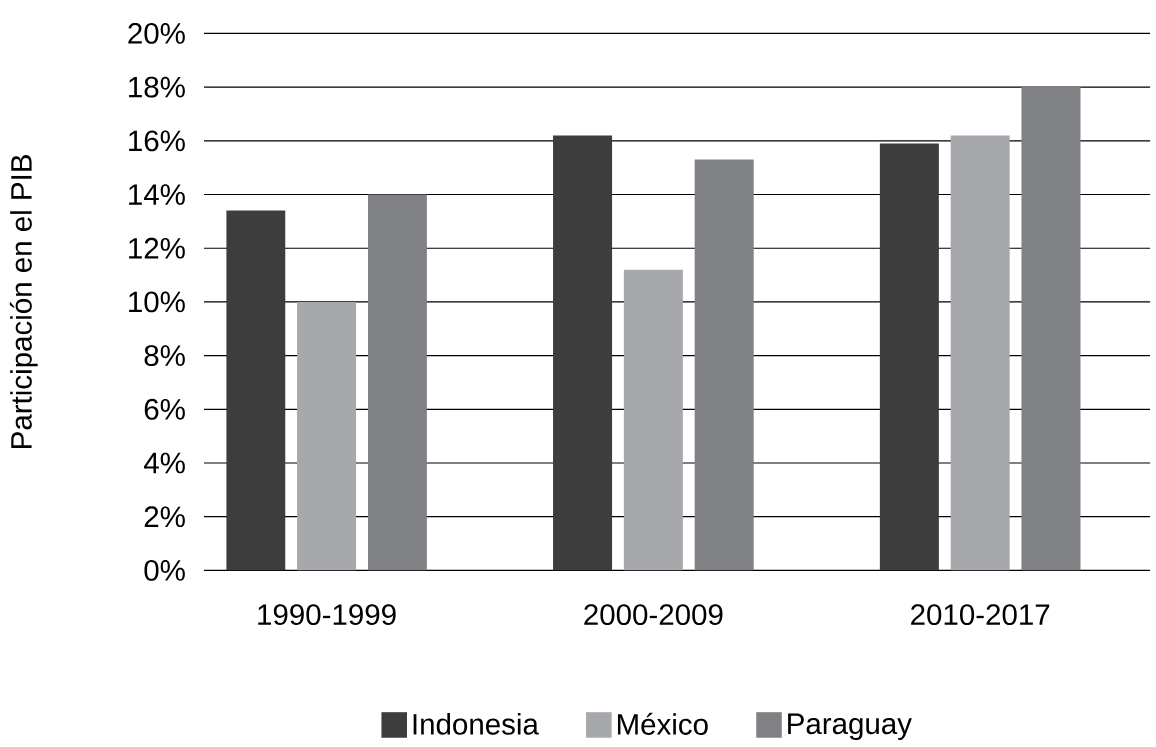 The width and height of the screenshot is (1156, 747). Describe the element at coordinates (476, 724) in the screenshot. I see `legend-label: Indonesia` at that location.